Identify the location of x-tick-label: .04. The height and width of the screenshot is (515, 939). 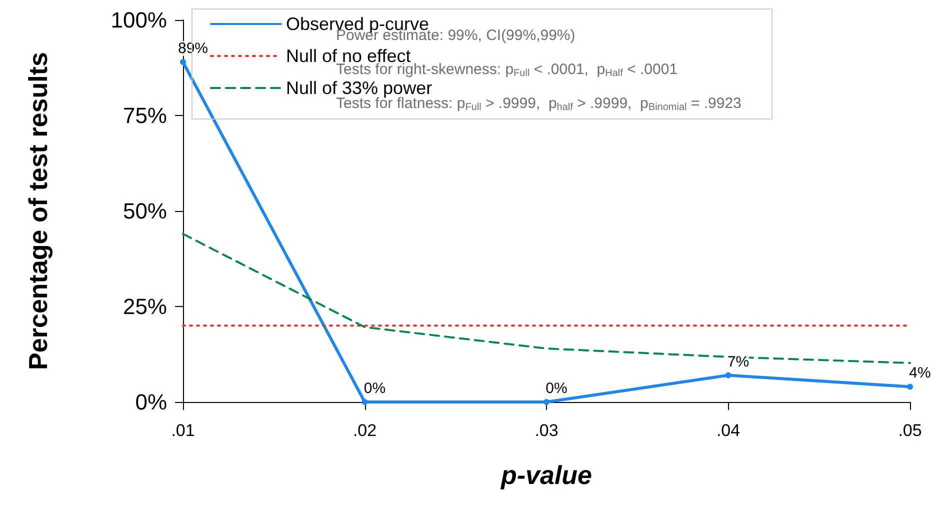
(728, 430).